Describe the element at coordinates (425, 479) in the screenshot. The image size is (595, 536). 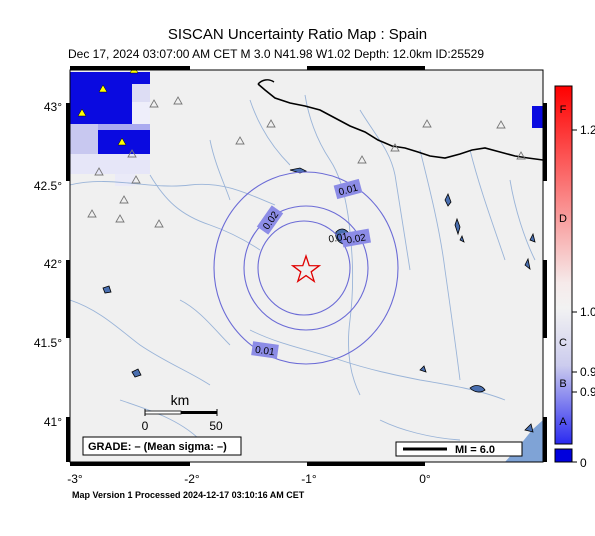
I see `lon-tick-label: 0°` at that location.